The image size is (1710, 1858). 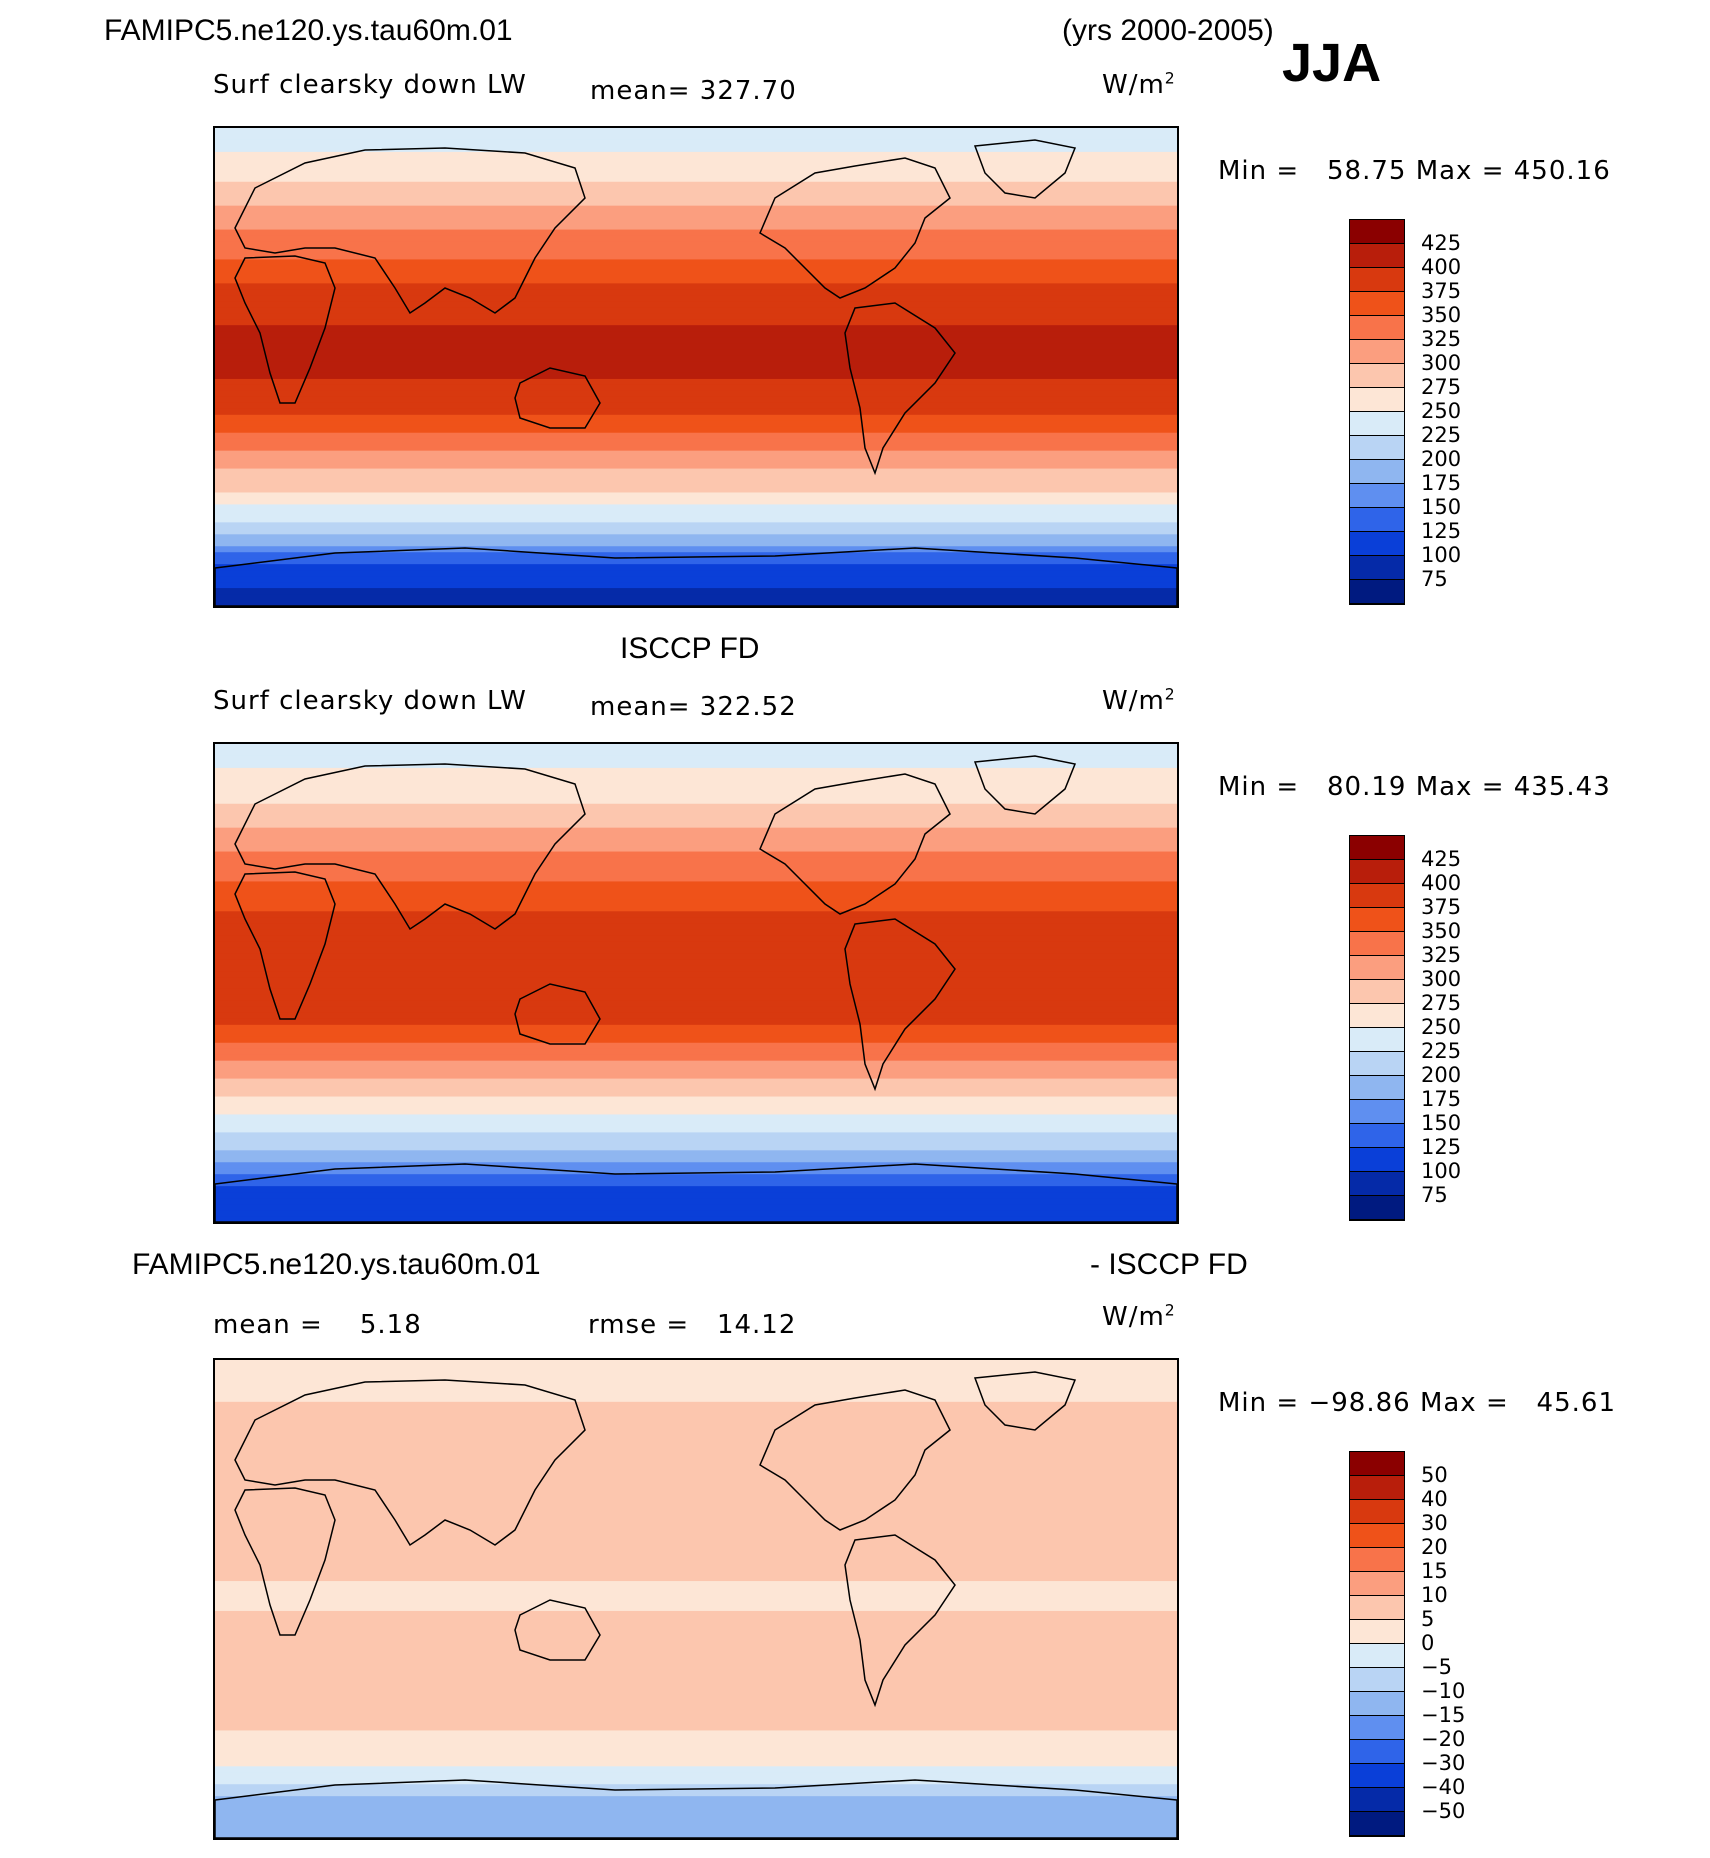 I want to click on colorbar-tick-label: 425, so click(x=1441, y=859).